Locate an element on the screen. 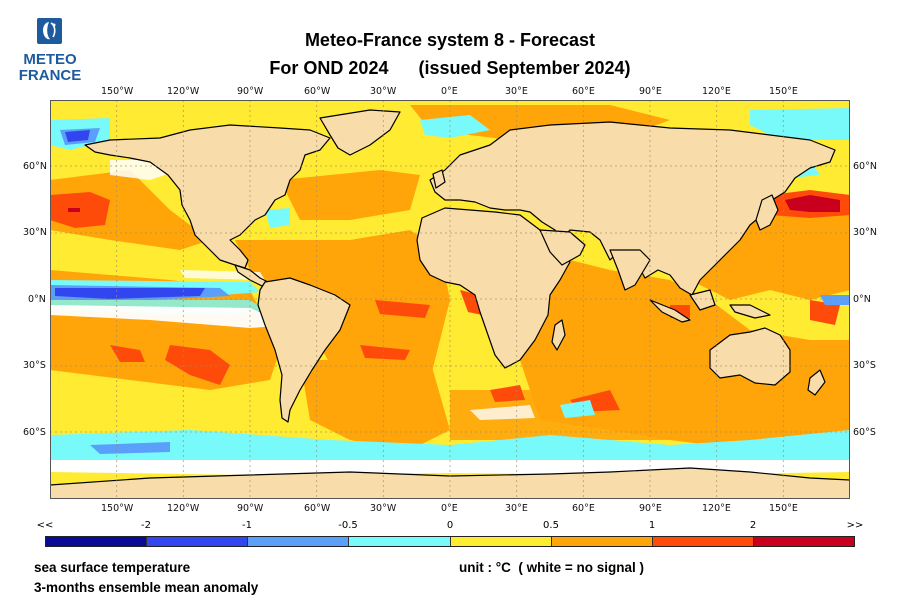 The height and width of the screenshot is (600, 900). unit-label: unit : °C ( white = no signal ) is located at coordinates (552, 567).